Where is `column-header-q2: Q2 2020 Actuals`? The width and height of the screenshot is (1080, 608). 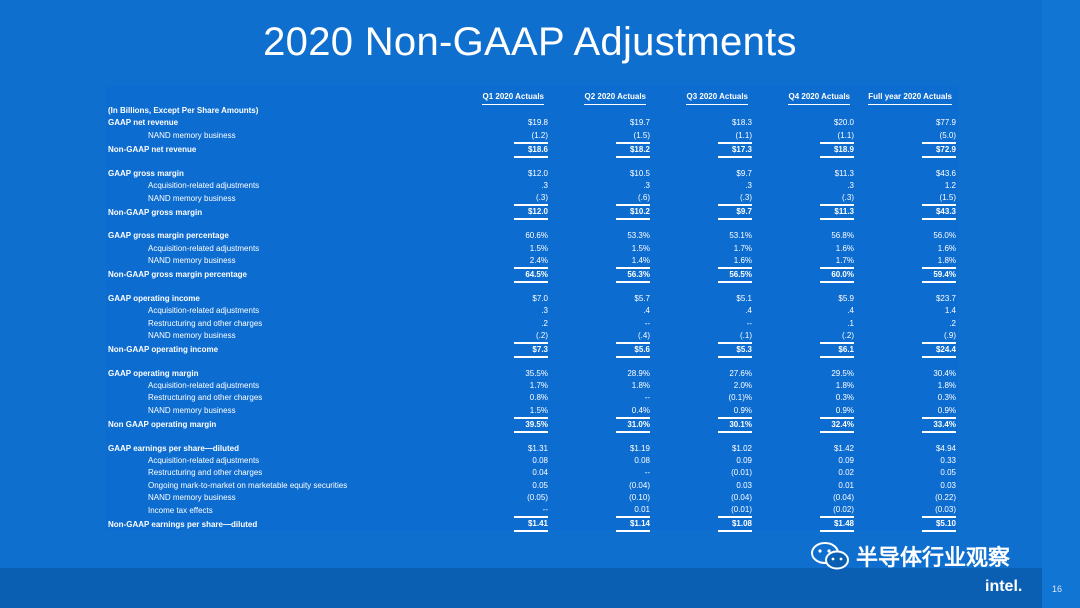
column-header-q2: Q2 2020 Actuals is located at coordinates (599, 98).